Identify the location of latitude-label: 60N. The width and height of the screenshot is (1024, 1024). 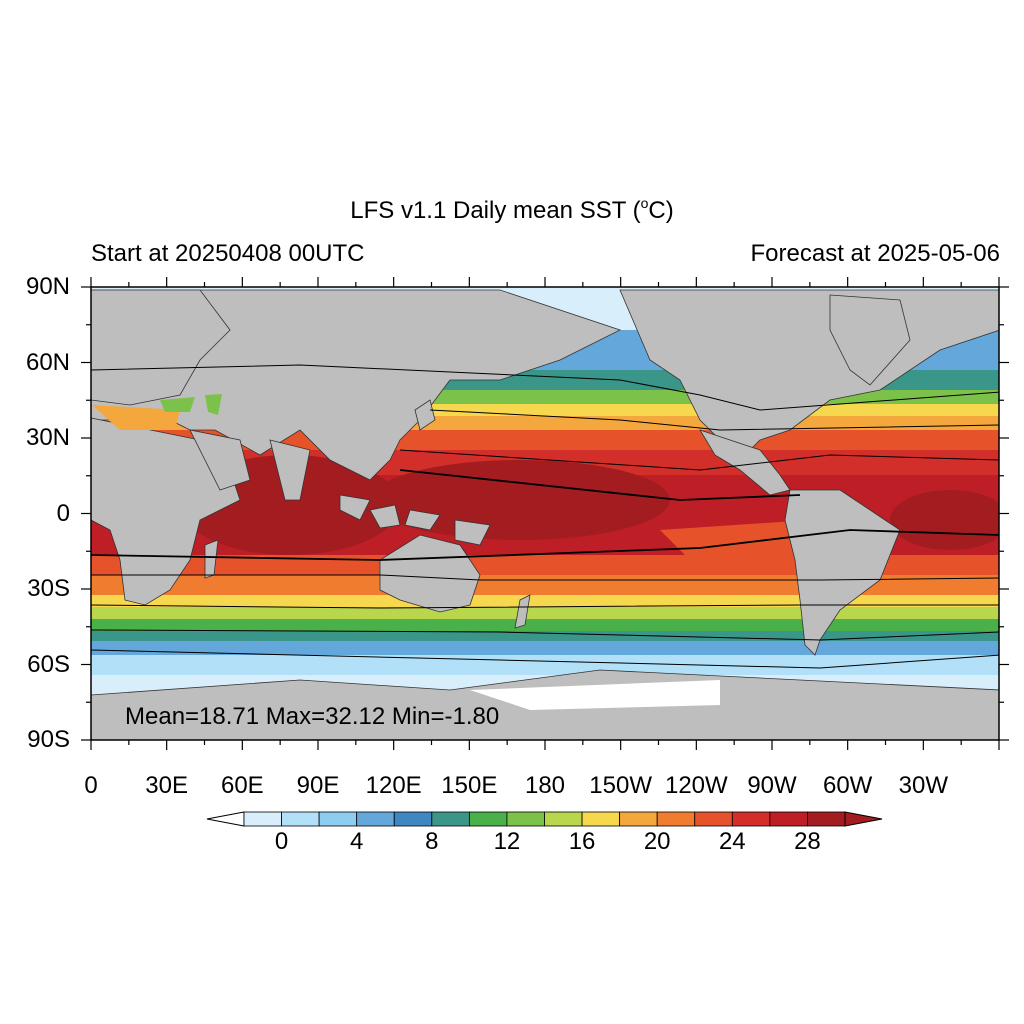
(47, 362).